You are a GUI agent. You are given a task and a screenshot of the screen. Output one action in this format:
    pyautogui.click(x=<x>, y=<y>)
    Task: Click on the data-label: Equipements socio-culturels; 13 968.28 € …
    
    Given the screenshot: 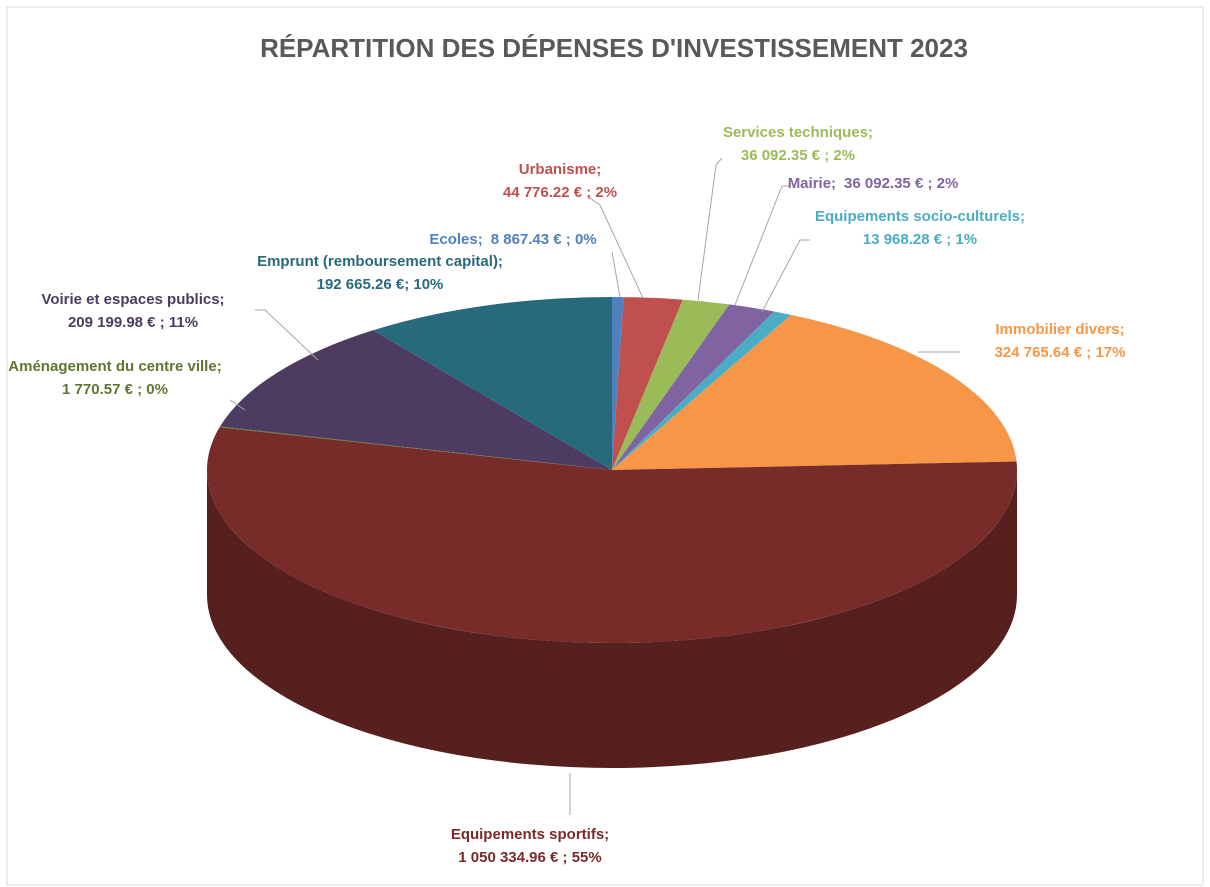 What is the action you would take?
    pyautogui.click(x=920, y=228)
    